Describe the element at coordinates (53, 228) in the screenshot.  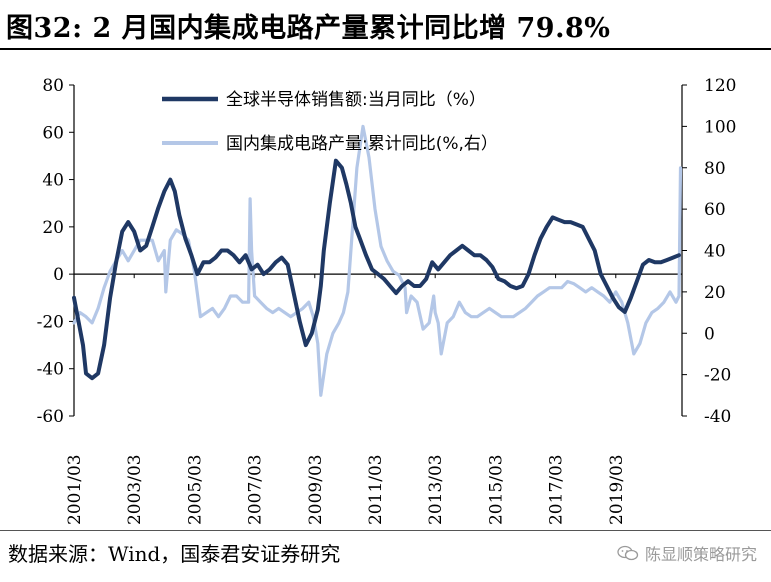
I see `left-tick-label: 20` at that location.